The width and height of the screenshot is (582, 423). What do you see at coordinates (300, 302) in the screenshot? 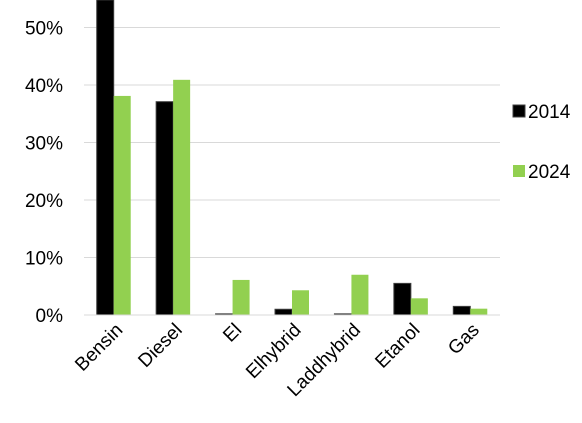
I see `bar-2024-elhybrid` at bounding box center [300, 302].